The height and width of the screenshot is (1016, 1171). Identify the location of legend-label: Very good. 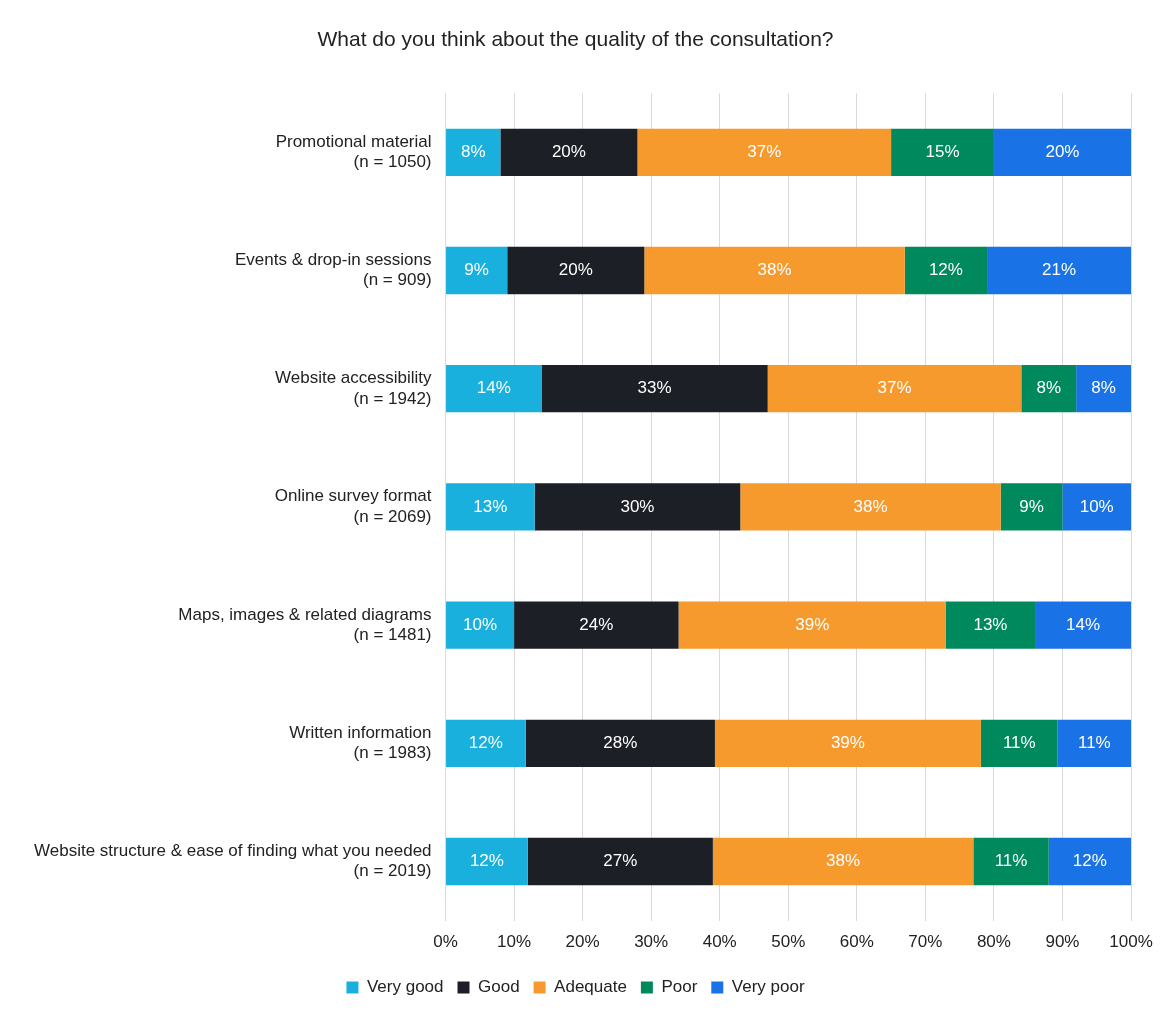
(405, 987).